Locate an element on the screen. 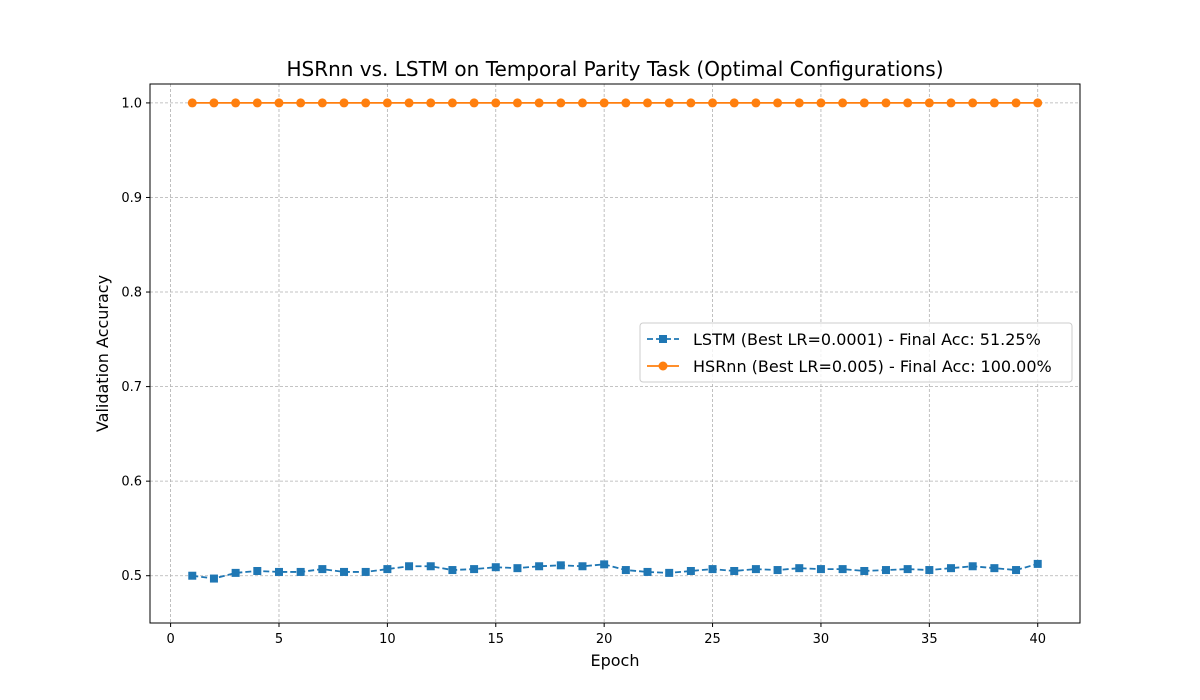  y-tick-label: 0.6 is located at coordinates (131, 482).